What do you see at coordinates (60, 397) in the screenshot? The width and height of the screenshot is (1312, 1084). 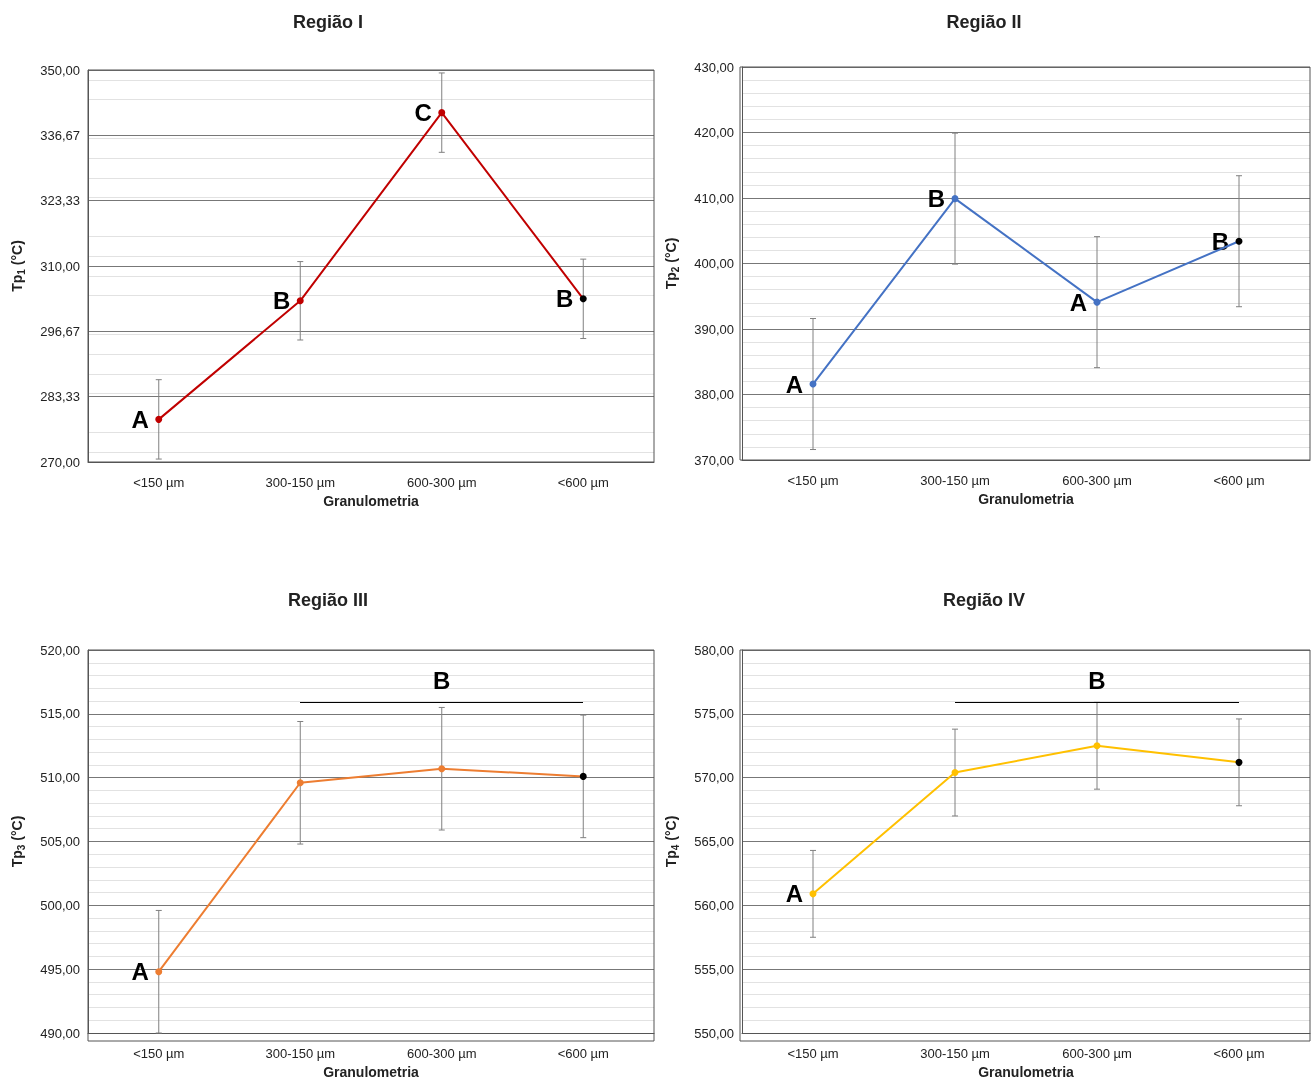 I see `y-tick-label: 283,33` at bounding box center [60, 397].